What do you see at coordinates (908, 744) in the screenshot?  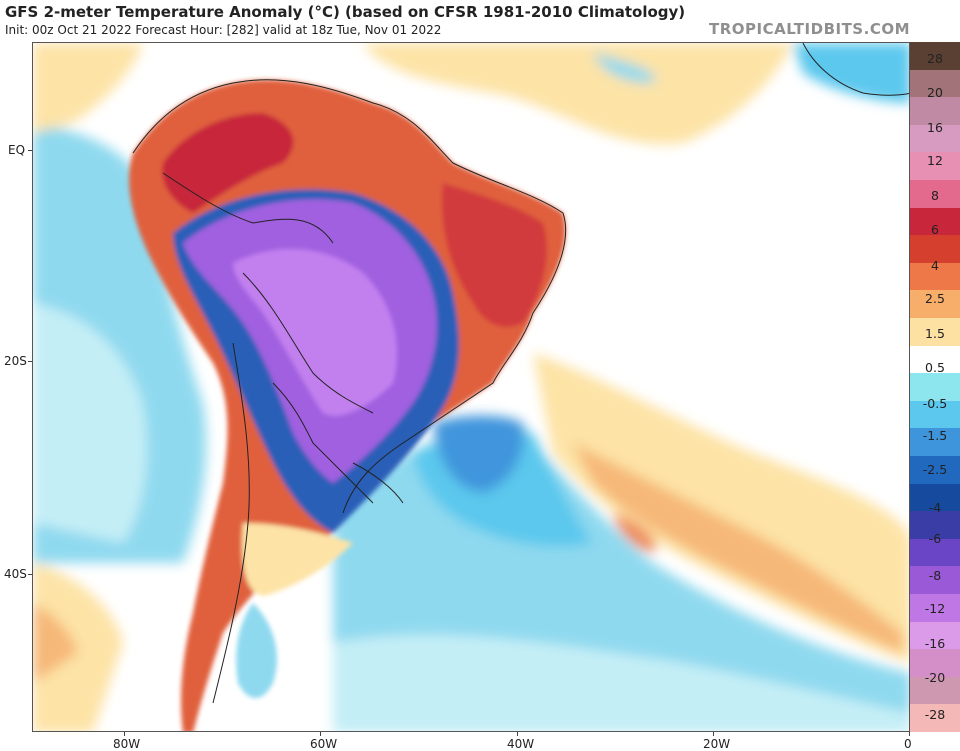 I see `lon-label-0: 0` at bounding box center [908, 744].